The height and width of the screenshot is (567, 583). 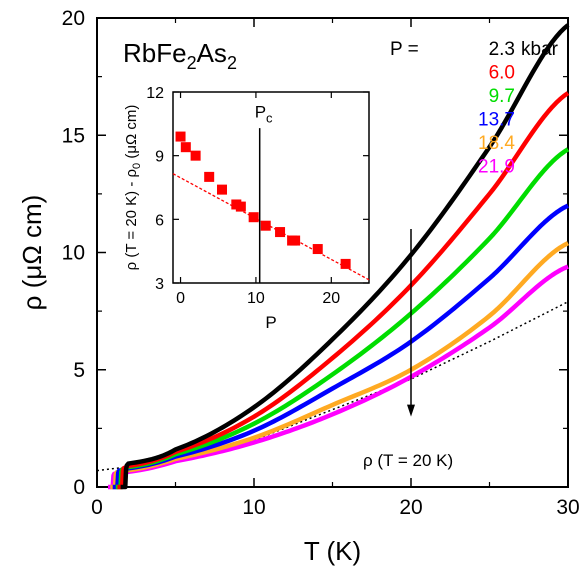 What do you see at coordinates (264, 113) in the screenshot?
I see `inset-pc-label: Pc` at bounding box center [264, 113].